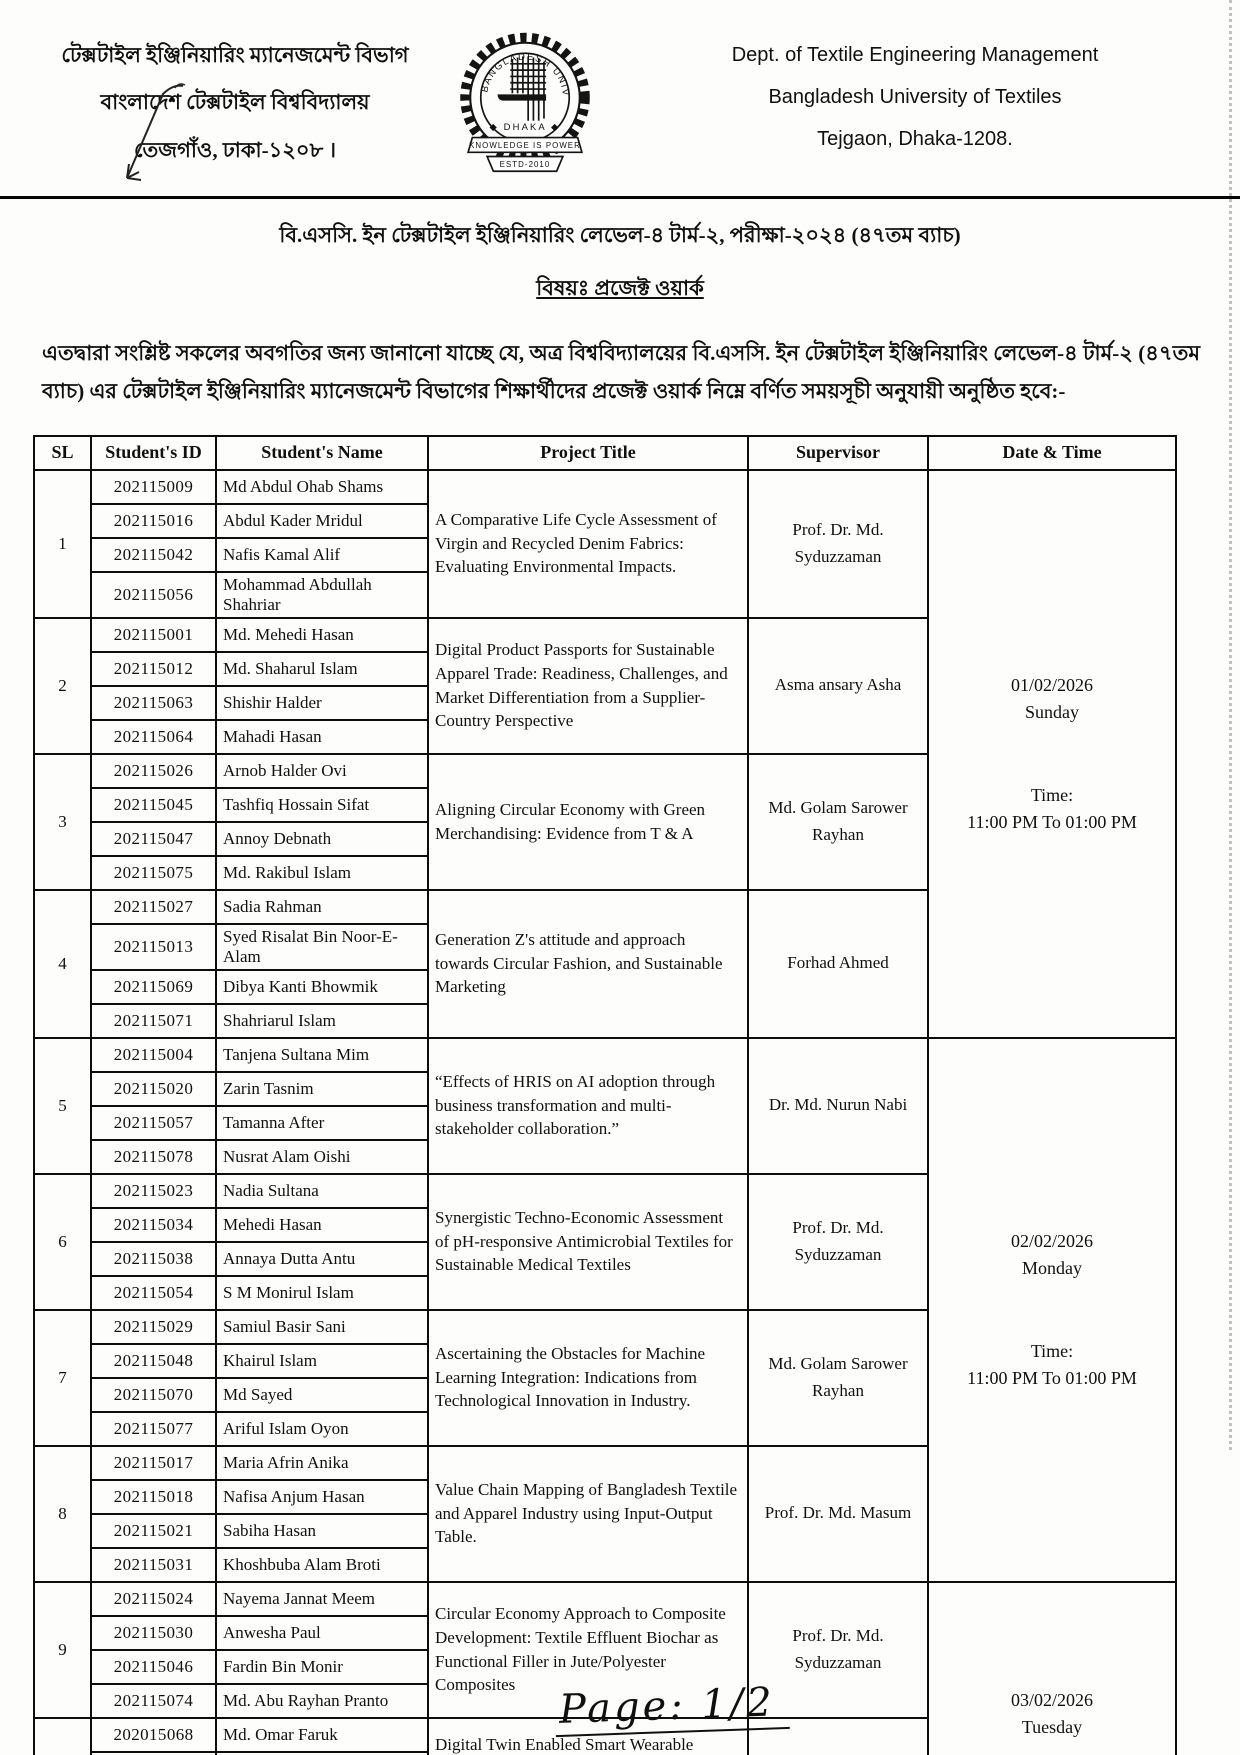 The width and height of the screenshot is (1240, 1755). What do you see at coordinates (322, 1734) in the screenshot?
I see `student-name-cell: Md. Omar Faruk` at bounding box center [322, 1734].